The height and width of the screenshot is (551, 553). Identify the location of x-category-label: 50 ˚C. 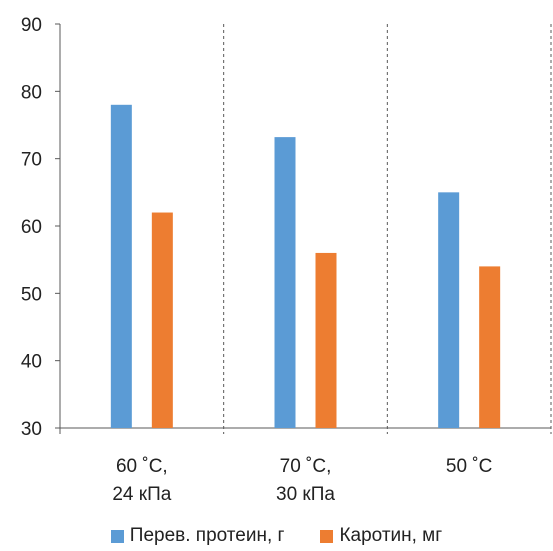
(469, 466).